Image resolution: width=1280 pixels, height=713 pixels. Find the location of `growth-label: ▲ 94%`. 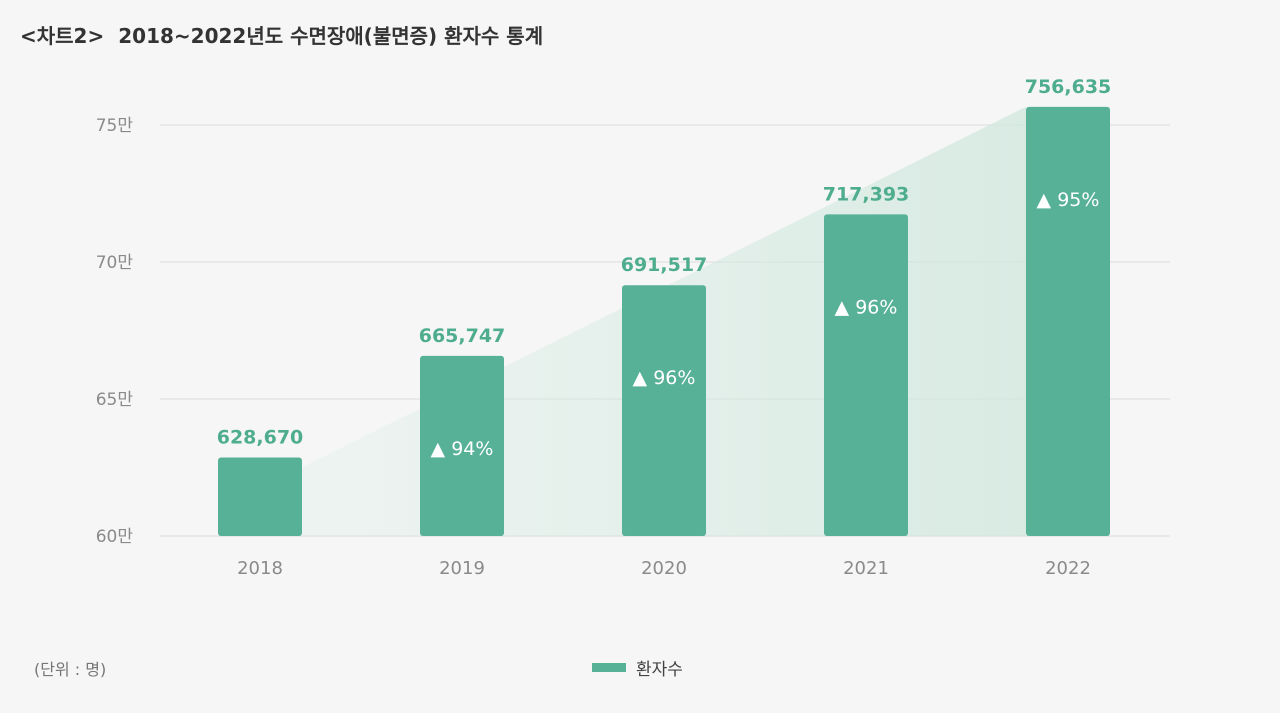

growth-label: ▲ 94% is located at coordinates (462, 449).